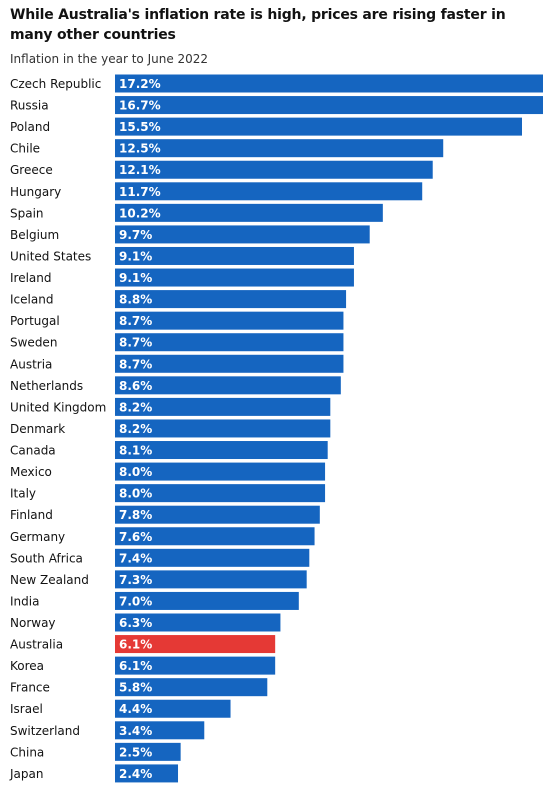  What do you see at coordinates (135, 235) in the screenshot?
I see `value-label: 9.7%` at bounding box center [135, 235].